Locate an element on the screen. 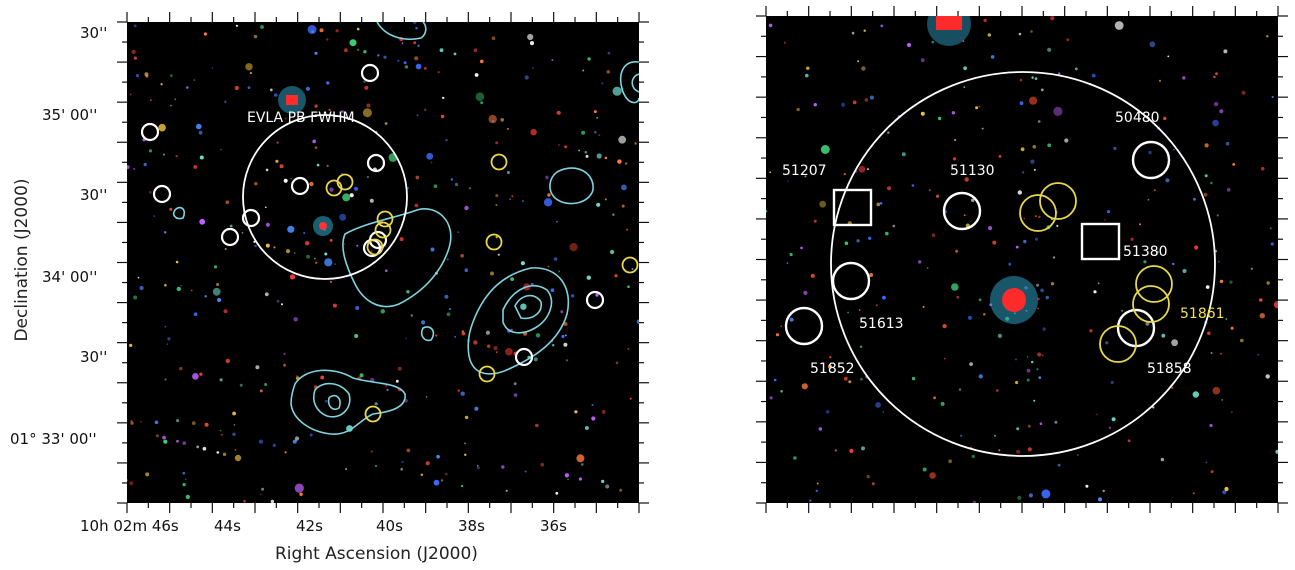  central-star-core is located at coordinates (323, 226).